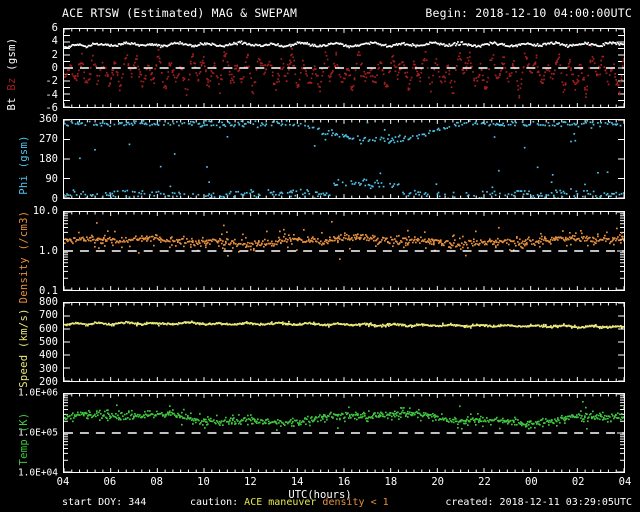 The image size is (640, 512). Describe the element at coordinates (12, 74) in the screenshot. I see `yaxis-title-bt-bz: Bt Bz (gsm)` at that location.